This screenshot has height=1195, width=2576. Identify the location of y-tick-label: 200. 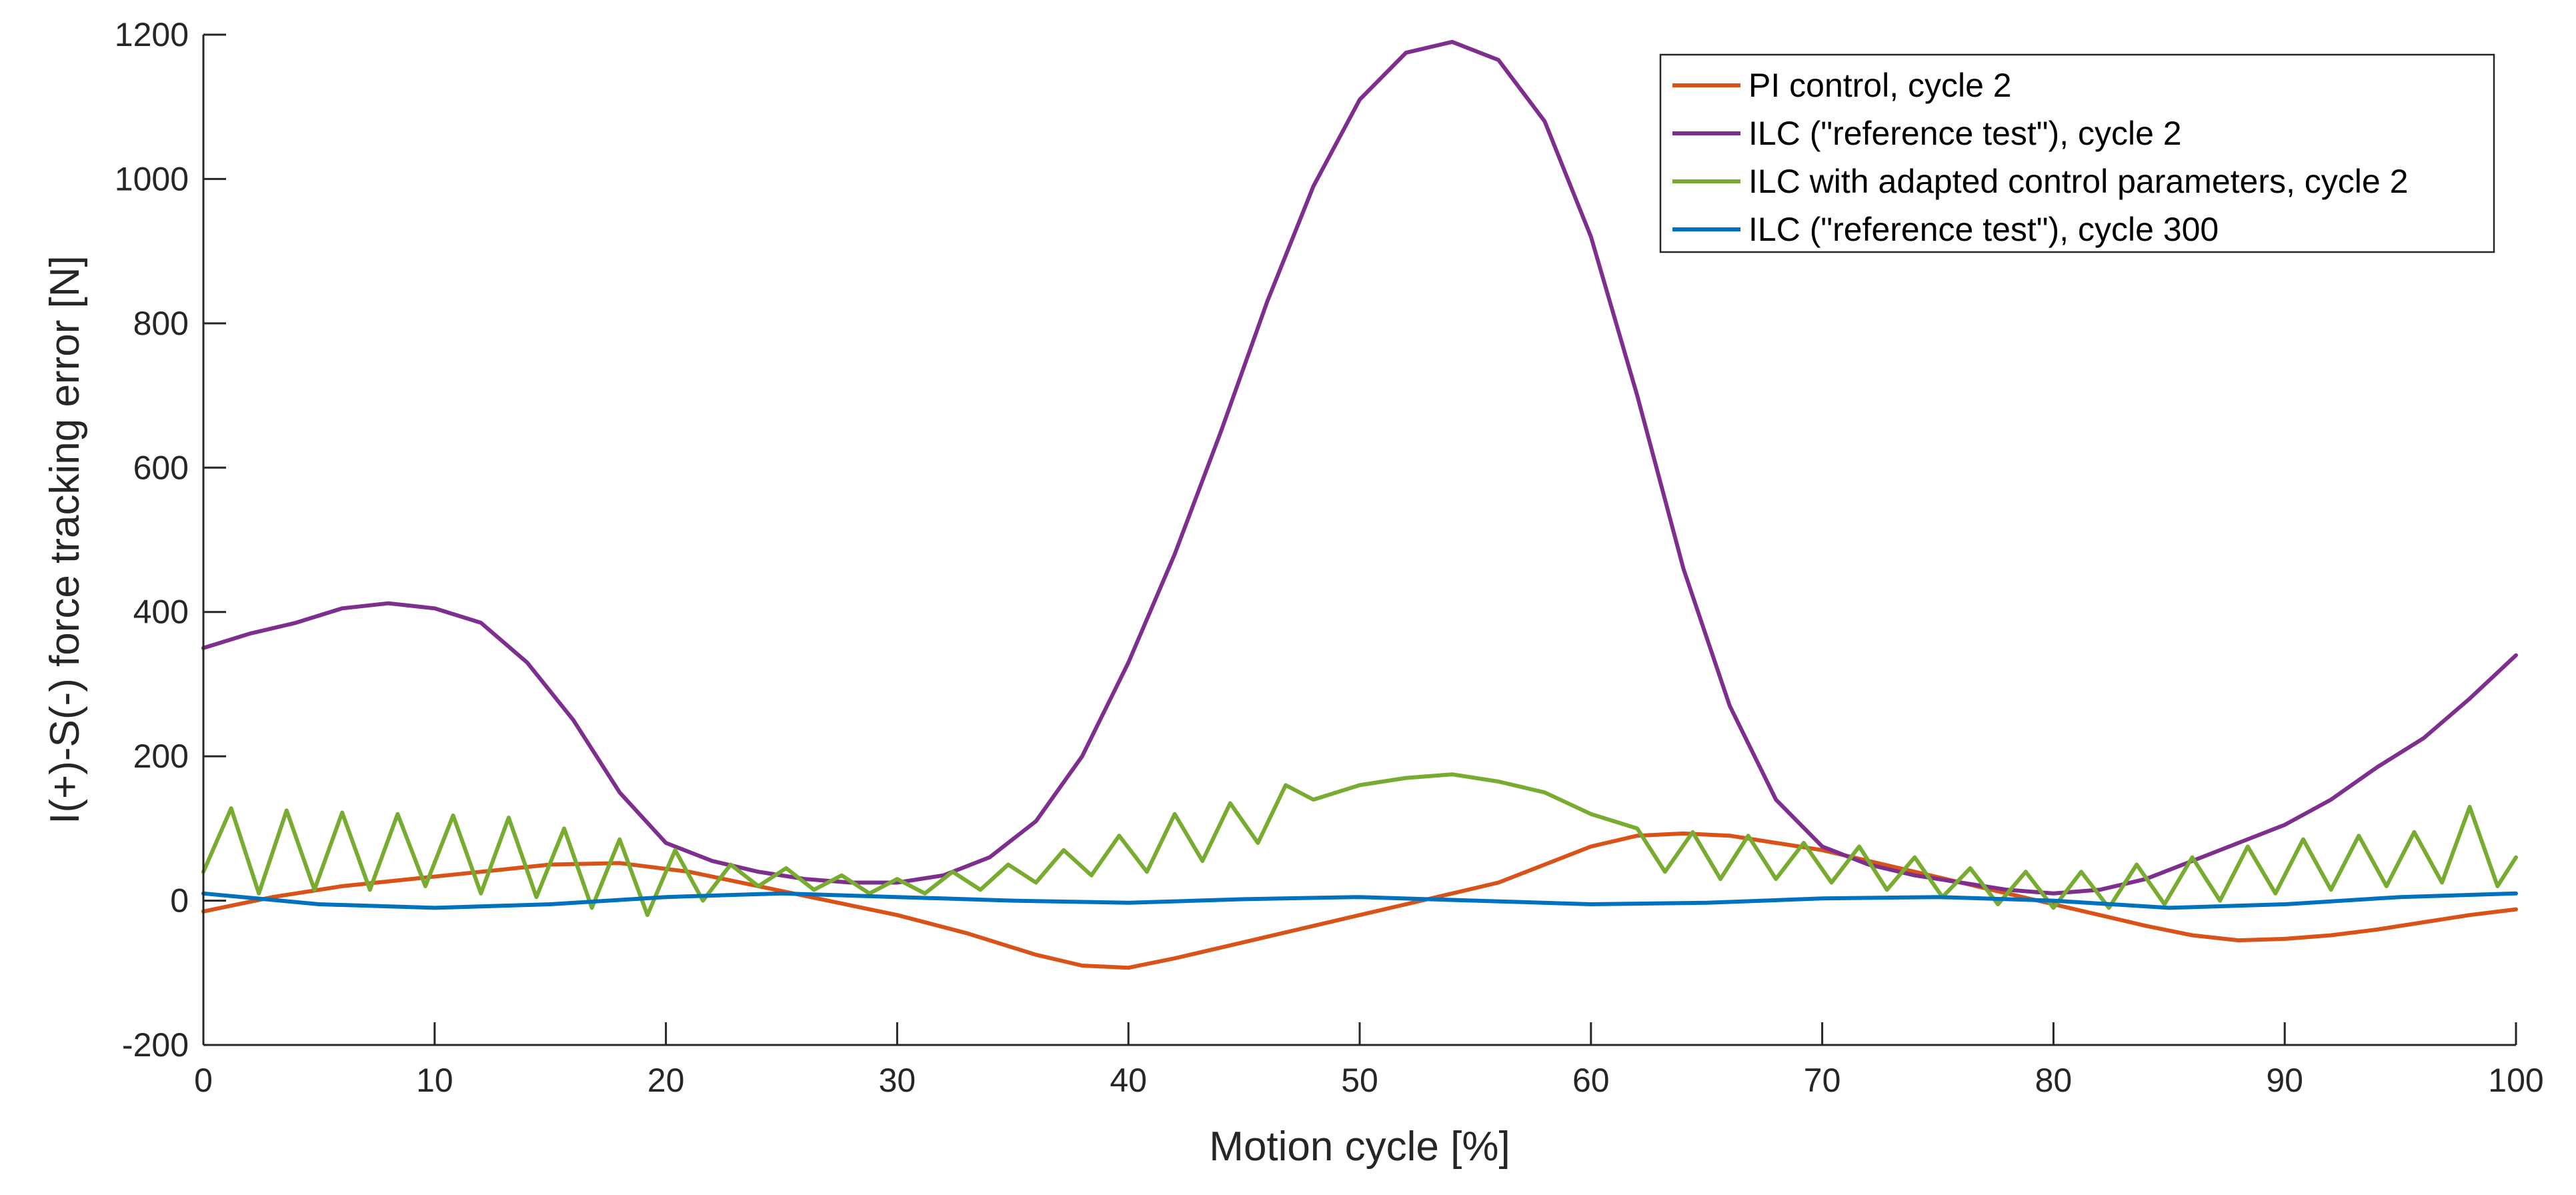
(161, 756).